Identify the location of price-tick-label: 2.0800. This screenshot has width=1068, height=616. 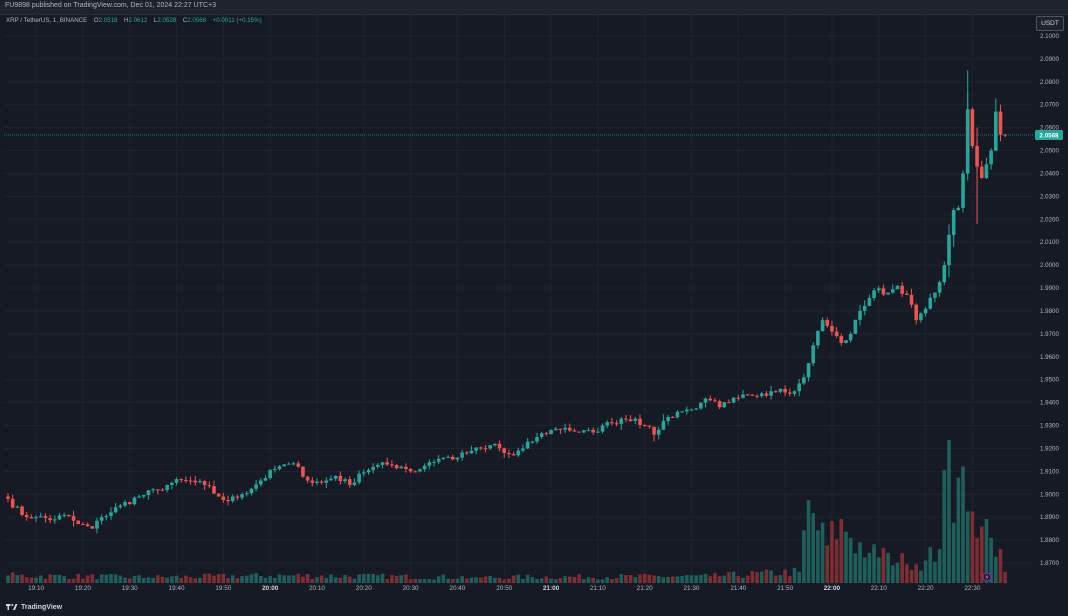
(1049, 82).